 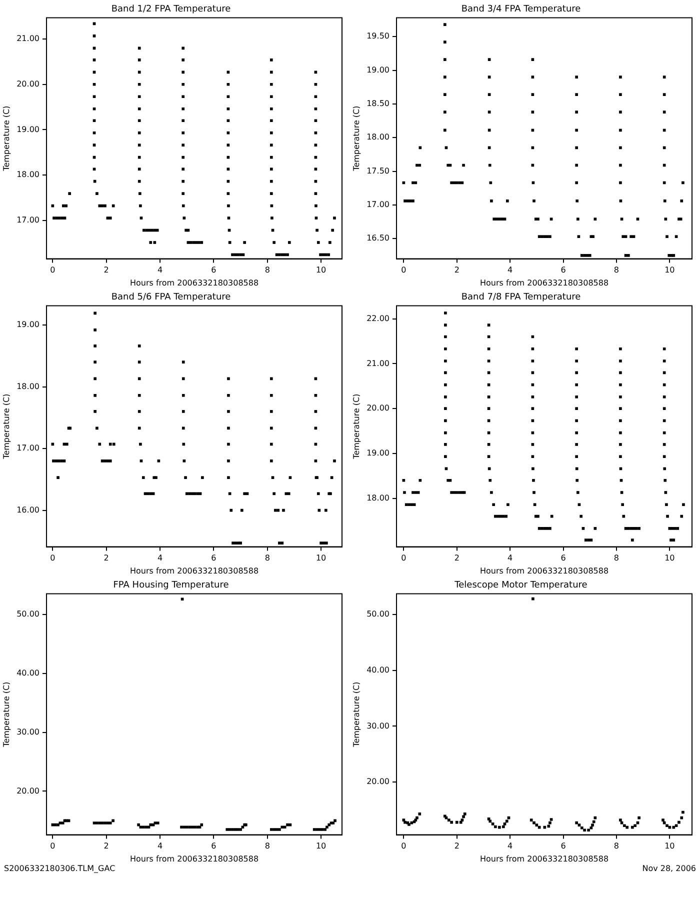 I want to click on chart-title: Band 7/8 FPA Temperature, so click(x=521, y=297).